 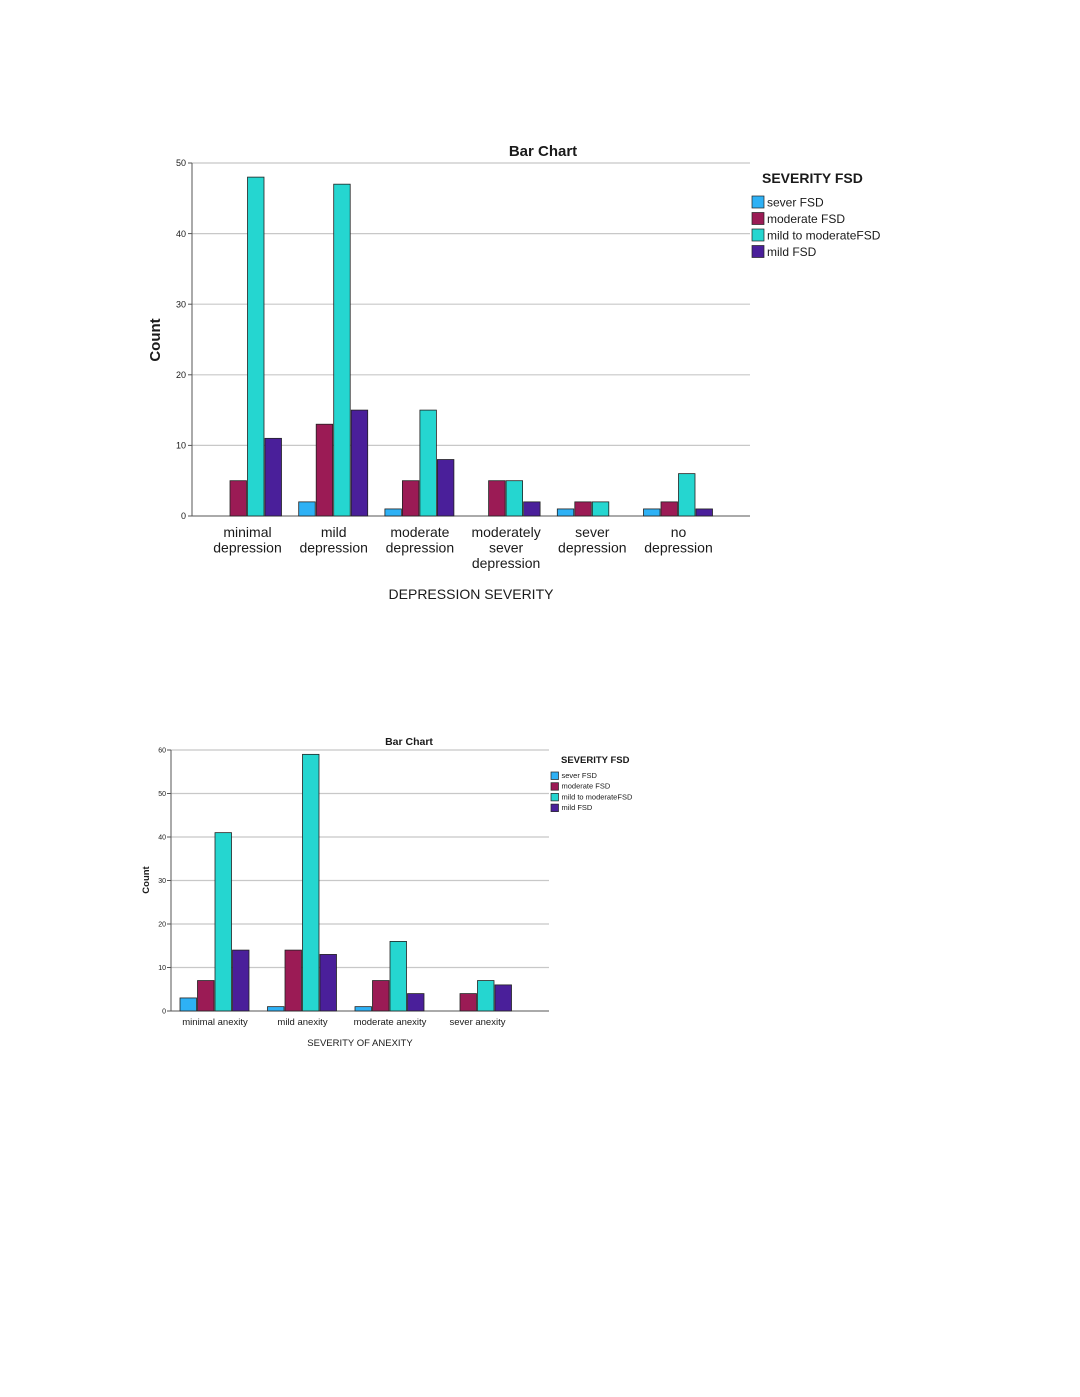 I want to click on x-tick-label: moderately sever depression, so click(x=505, y=547).